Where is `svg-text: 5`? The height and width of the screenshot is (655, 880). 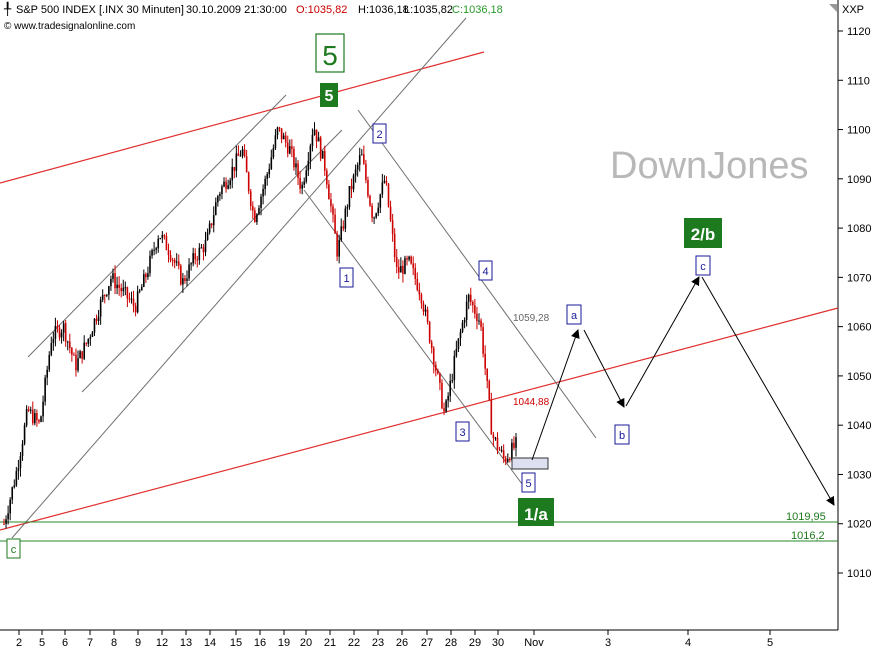
svg-text: 5 is located at coordinates (329, 96).